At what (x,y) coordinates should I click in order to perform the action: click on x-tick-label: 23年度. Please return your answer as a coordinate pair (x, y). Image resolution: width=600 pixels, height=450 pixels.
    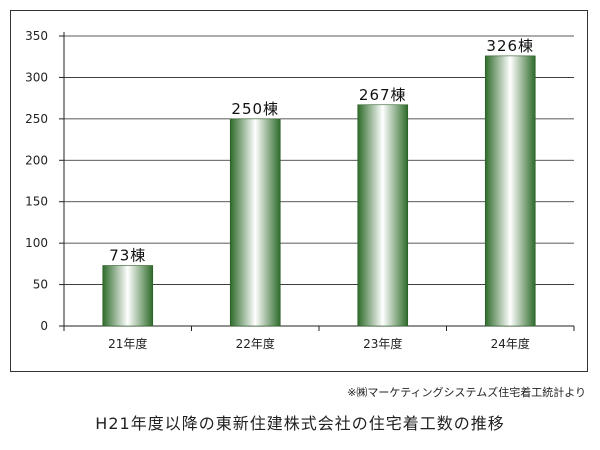
    Looking at the image, I should click on (382, 343).